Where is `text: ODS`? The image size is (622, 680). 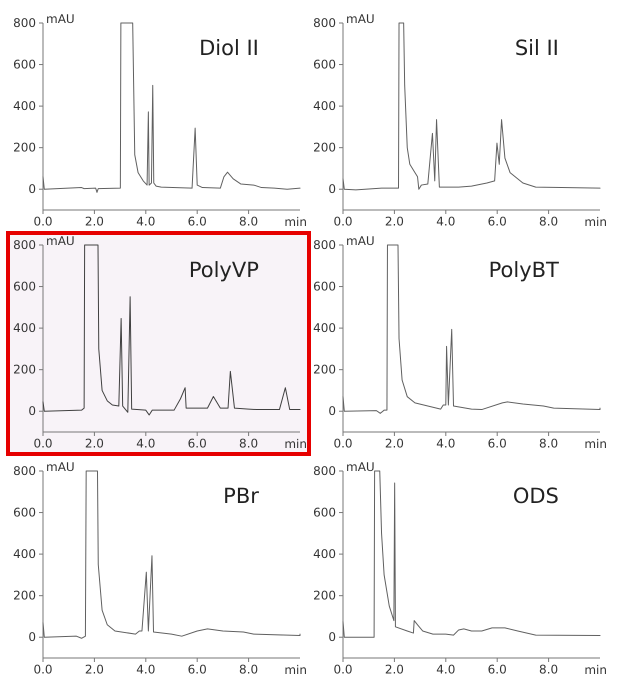
text: ODS is located at coordinates (535, 496).